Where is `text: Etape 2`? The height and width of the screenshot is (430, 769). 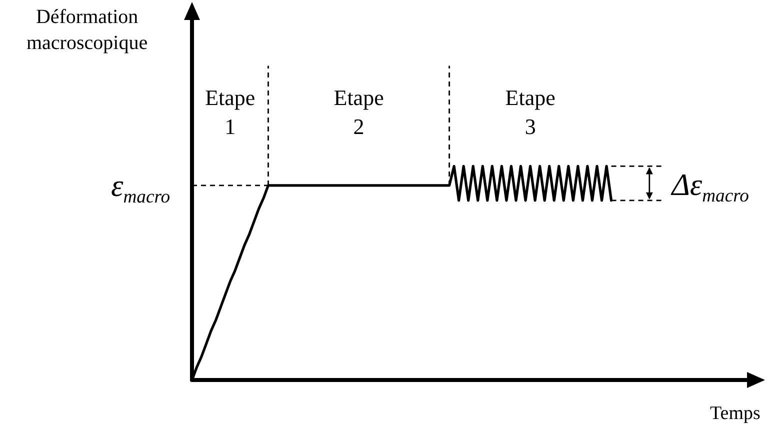
text: Etape 2 is located at coordinates (359, 112).